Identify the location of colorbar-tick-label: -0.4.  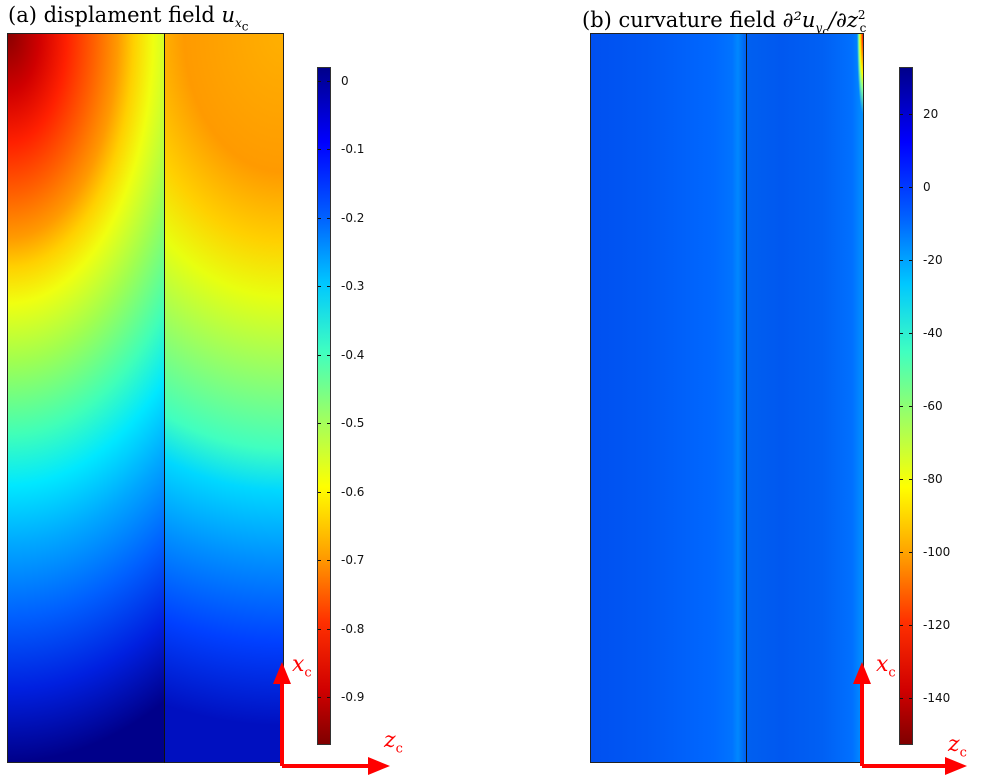
(353, 354).